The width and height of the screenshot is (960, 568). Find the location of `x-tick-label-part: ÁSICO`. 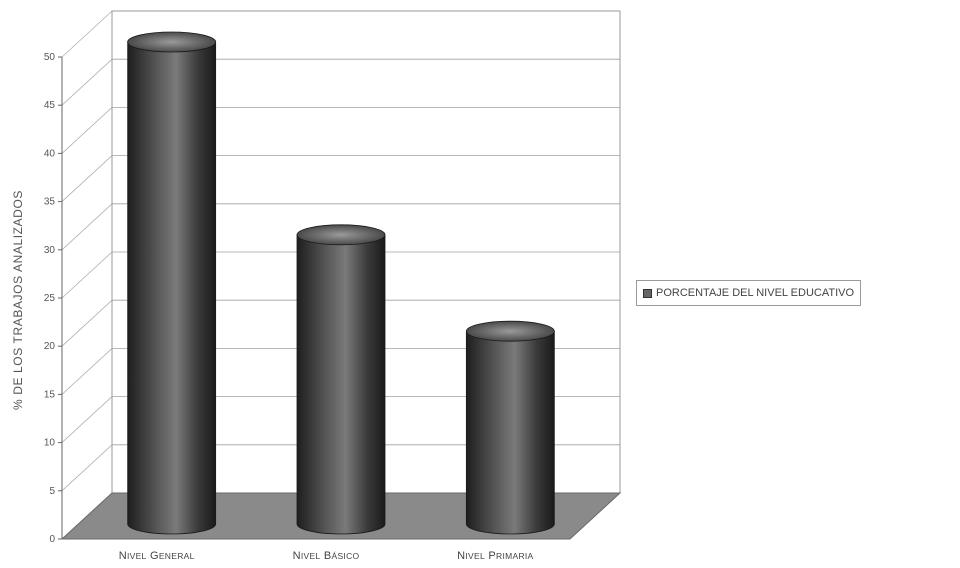

x-tick-label-part: ÁSICO is located at coordinates (345, 556).